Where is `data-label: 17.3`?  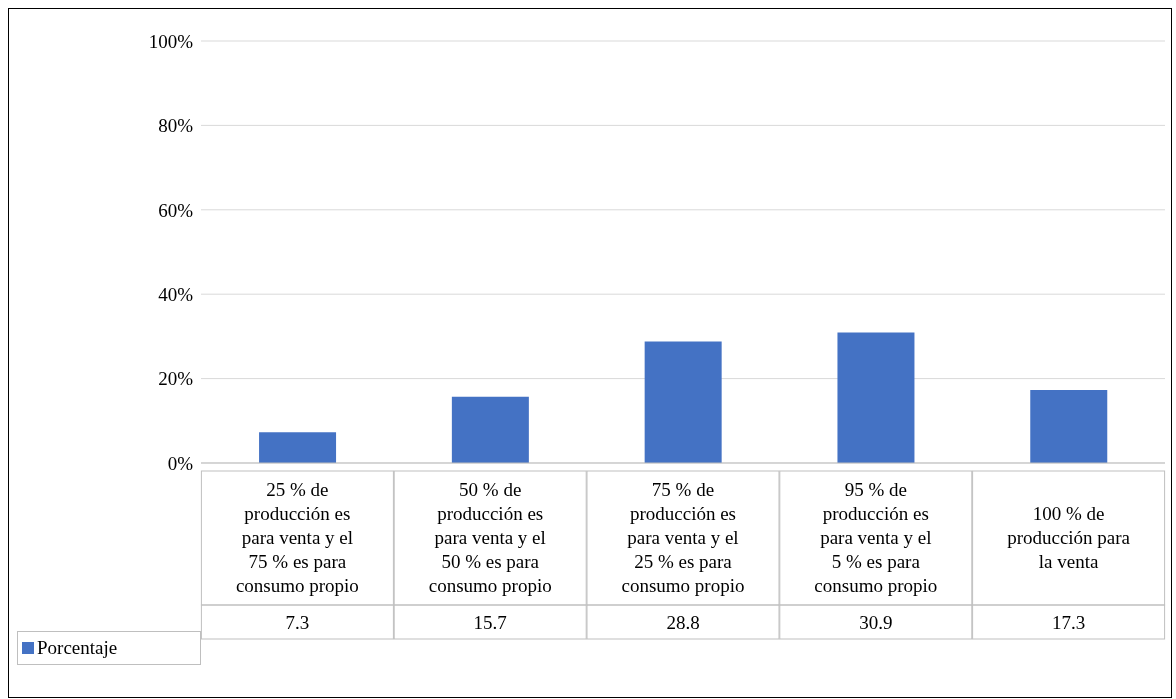
data-label: 17.3 is located at coordinates (1068, 622).